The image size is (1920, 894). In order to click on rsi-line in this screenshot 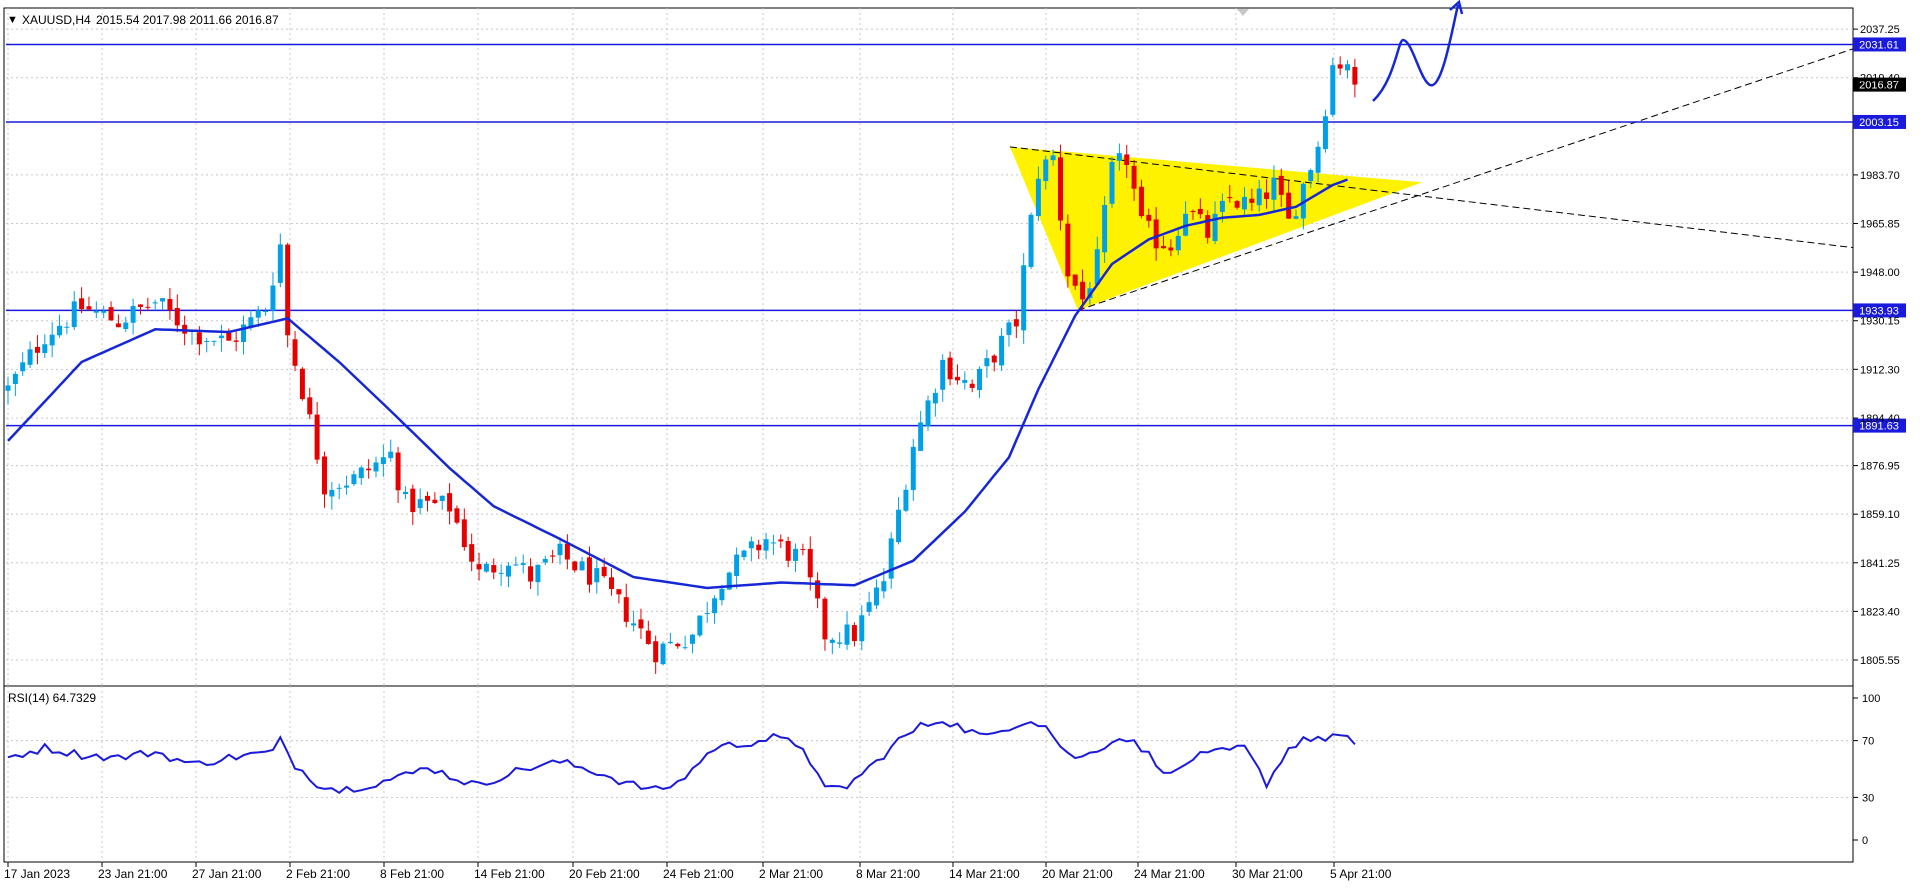, I will do `click(681, 758)`.